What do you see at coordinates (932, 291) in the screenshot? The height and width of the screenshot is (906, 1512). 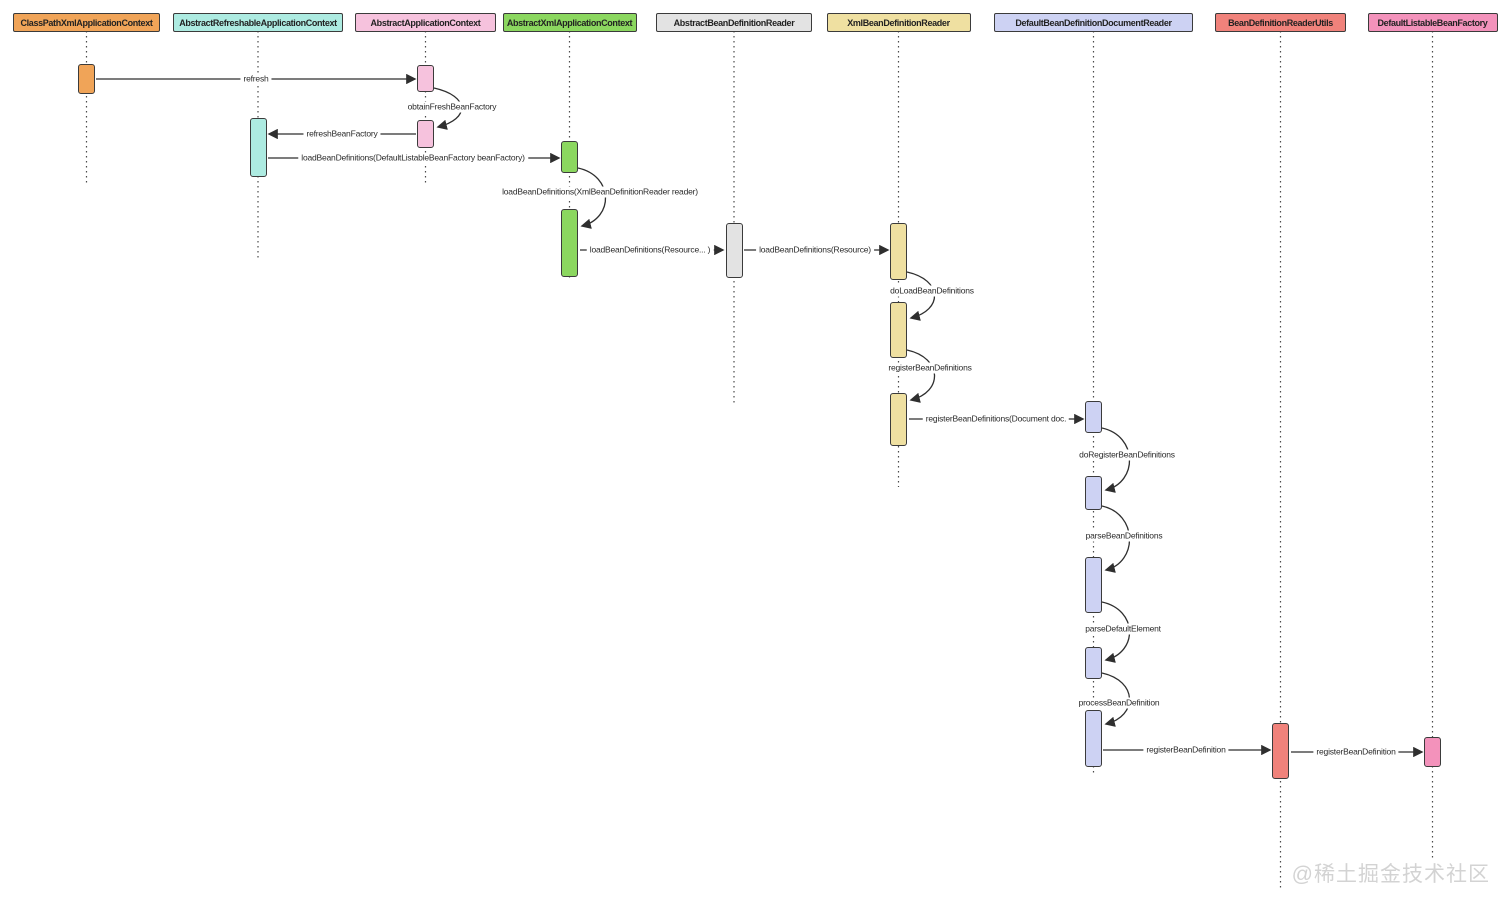 I see `self-call-label: doLoadBeanDefinitions` at bounding box center [932, 291].